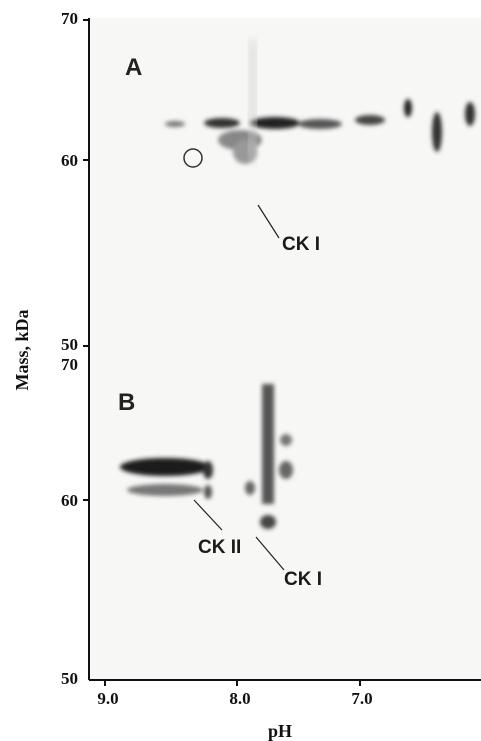 This screenshot has width=481, height=741. I want to click on panel-label: B, so click(126, 402).